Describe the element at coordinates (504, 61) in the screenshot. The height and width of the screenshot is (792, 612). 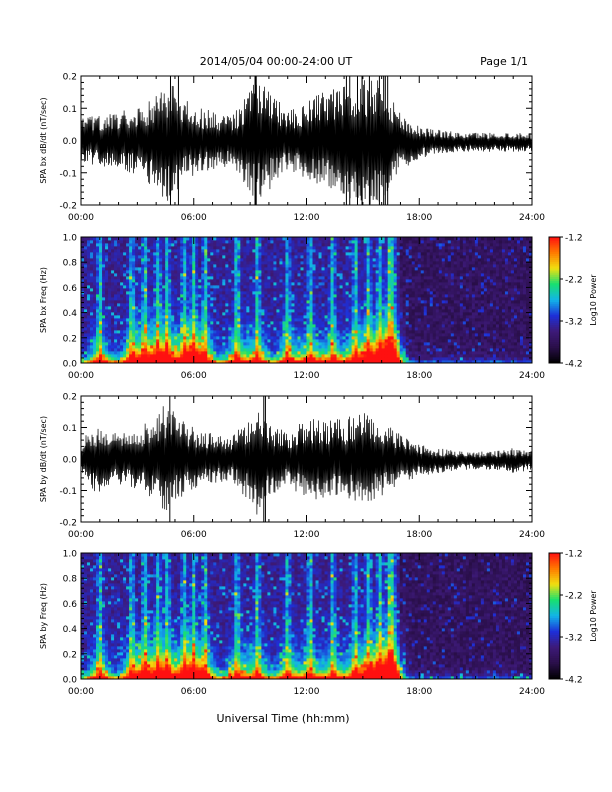
I see `page-number: Page 1/1` at that location.